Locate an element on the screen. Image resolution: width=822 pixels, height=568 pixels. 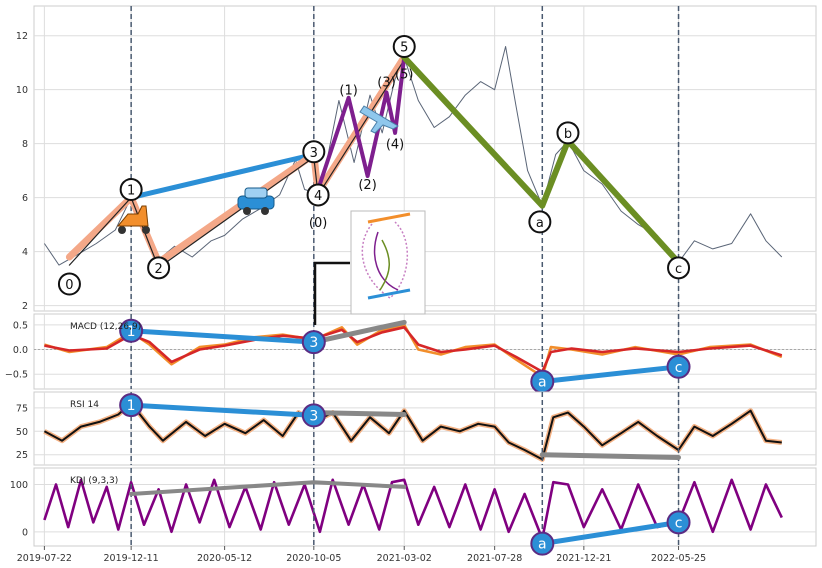
rsi-wave-label: 3 is located at coordinates (313, 416).